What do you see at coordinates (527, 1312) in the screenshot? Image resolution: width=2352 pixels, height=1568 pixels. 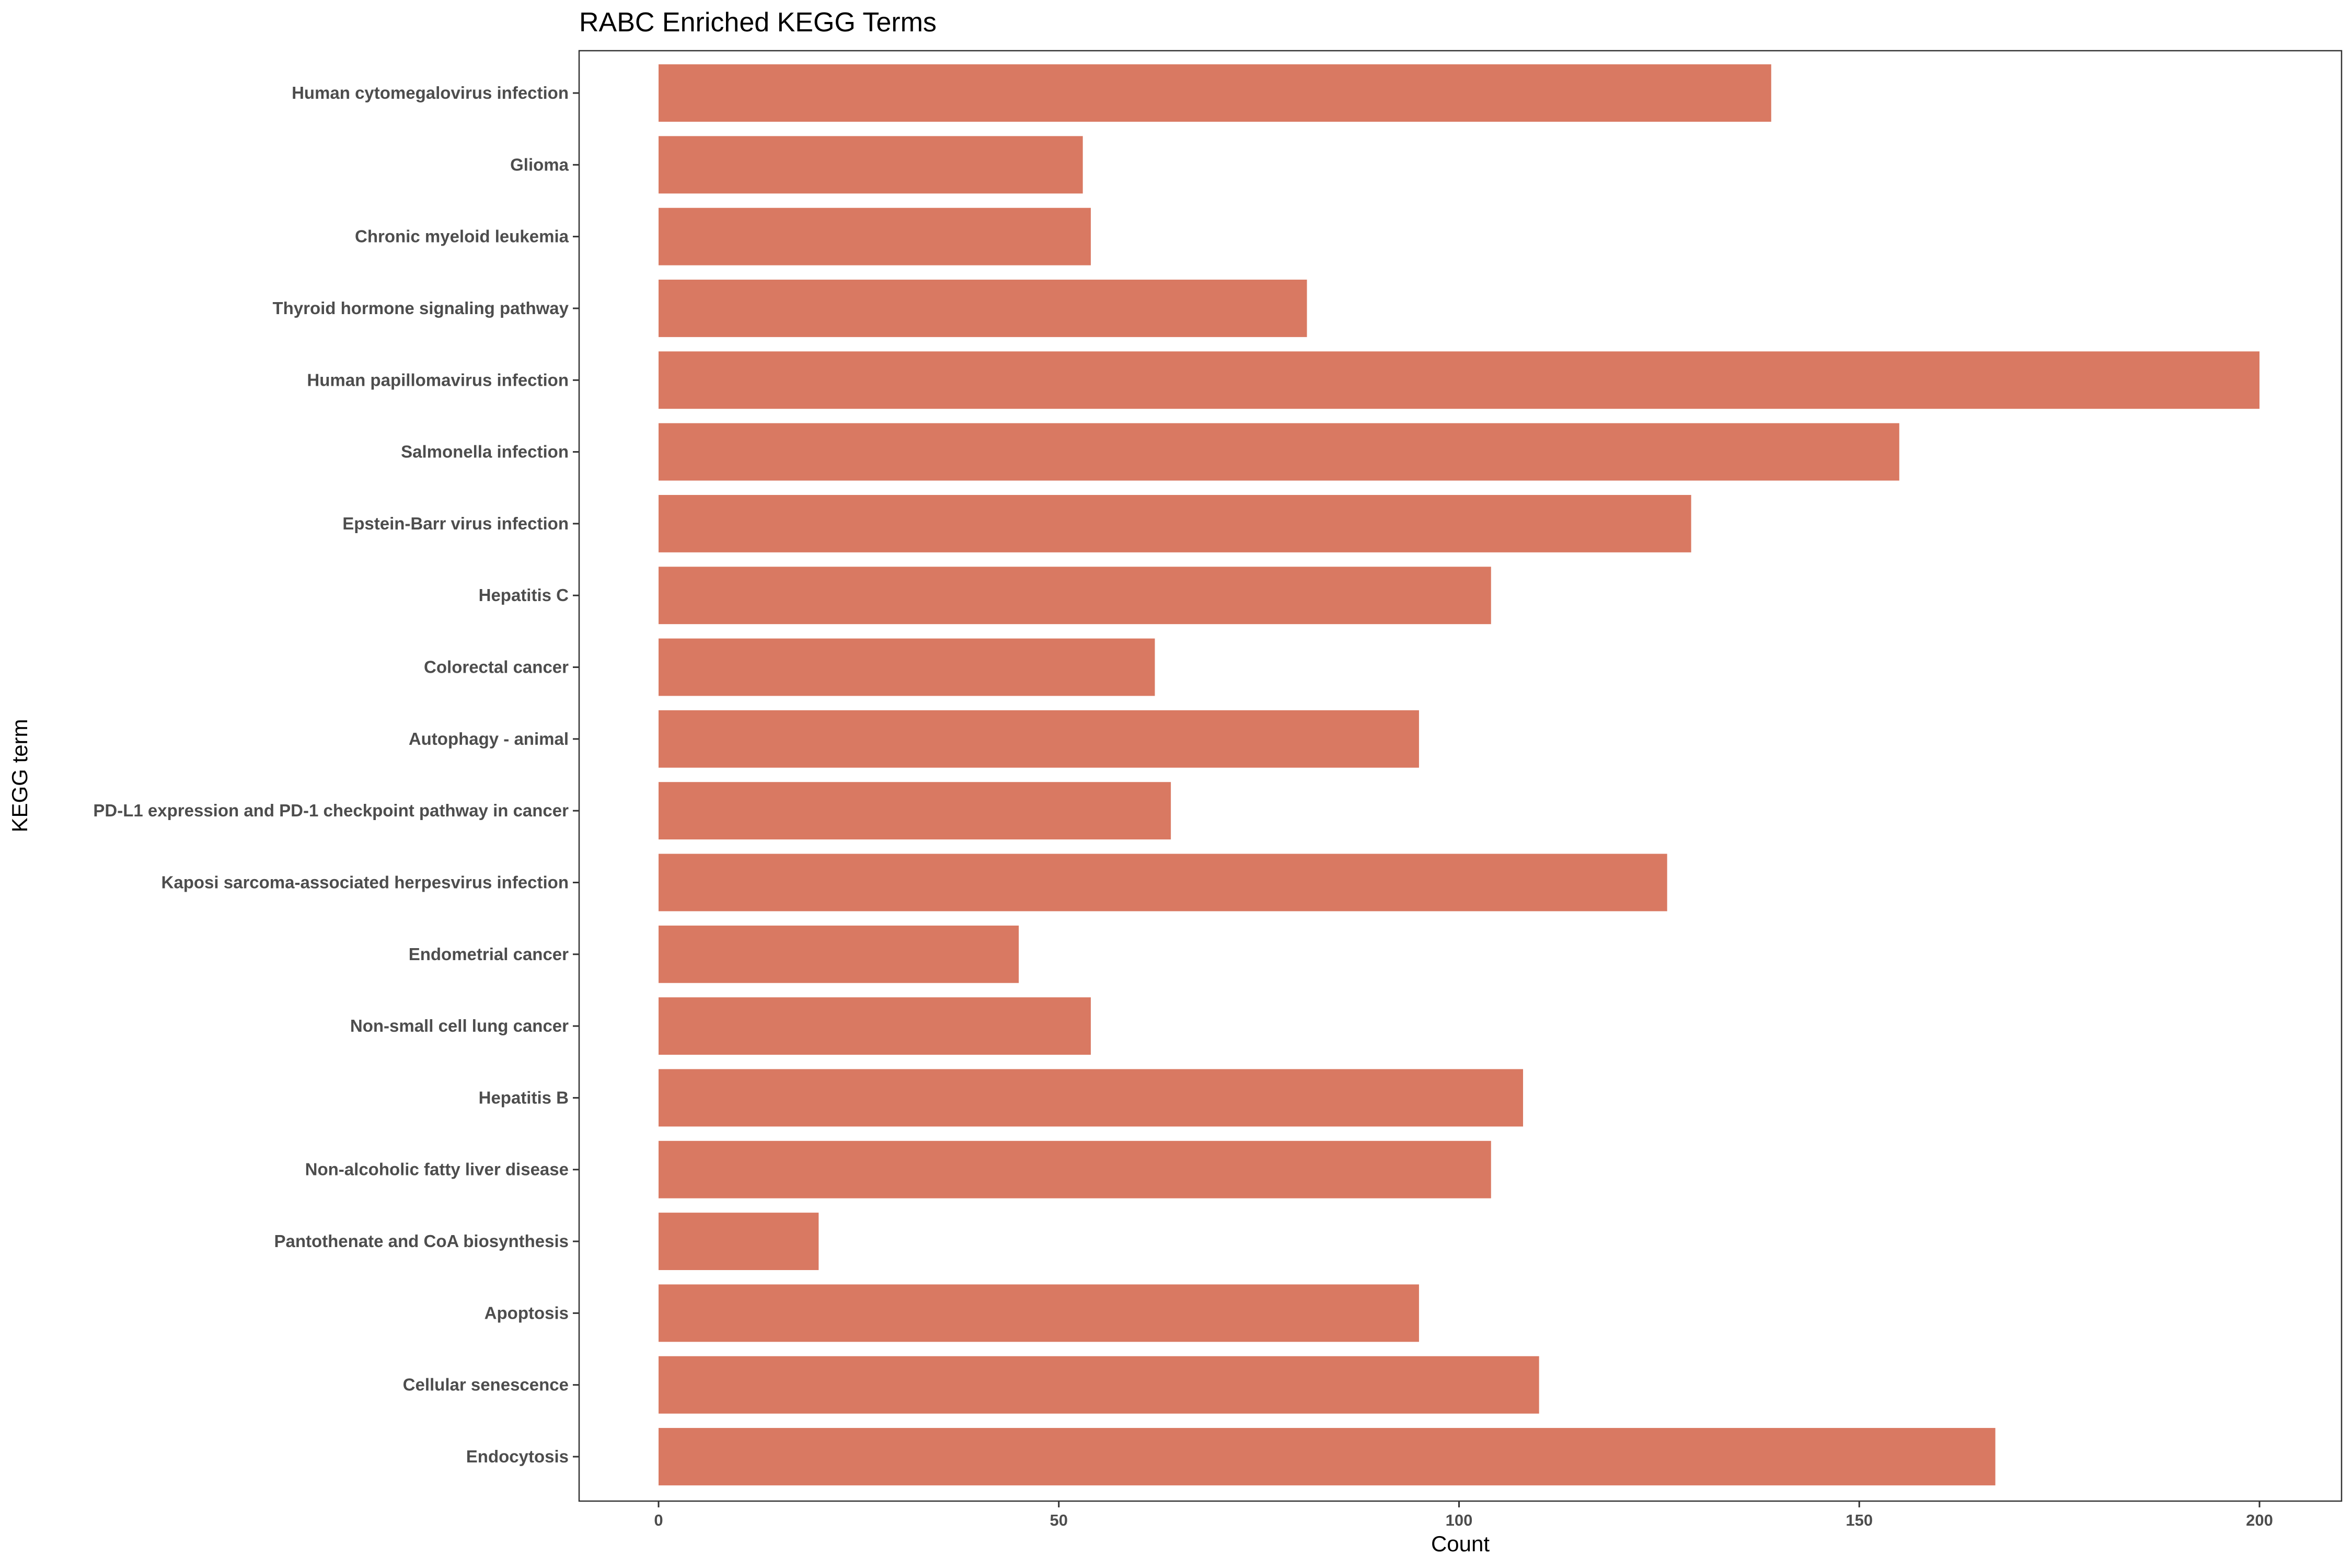 I see `y-tick-label: Apoptosis` at bounding box center [527, 1312].